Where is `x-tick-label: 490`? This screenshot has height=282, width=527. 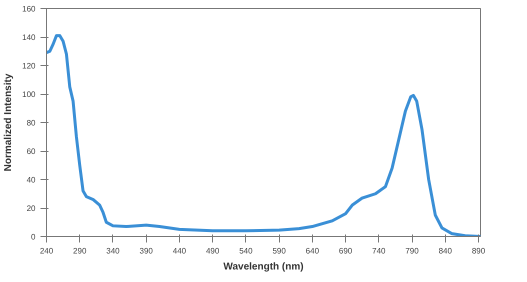 x-tick-label: 490 is located at coordinates (213, 251).